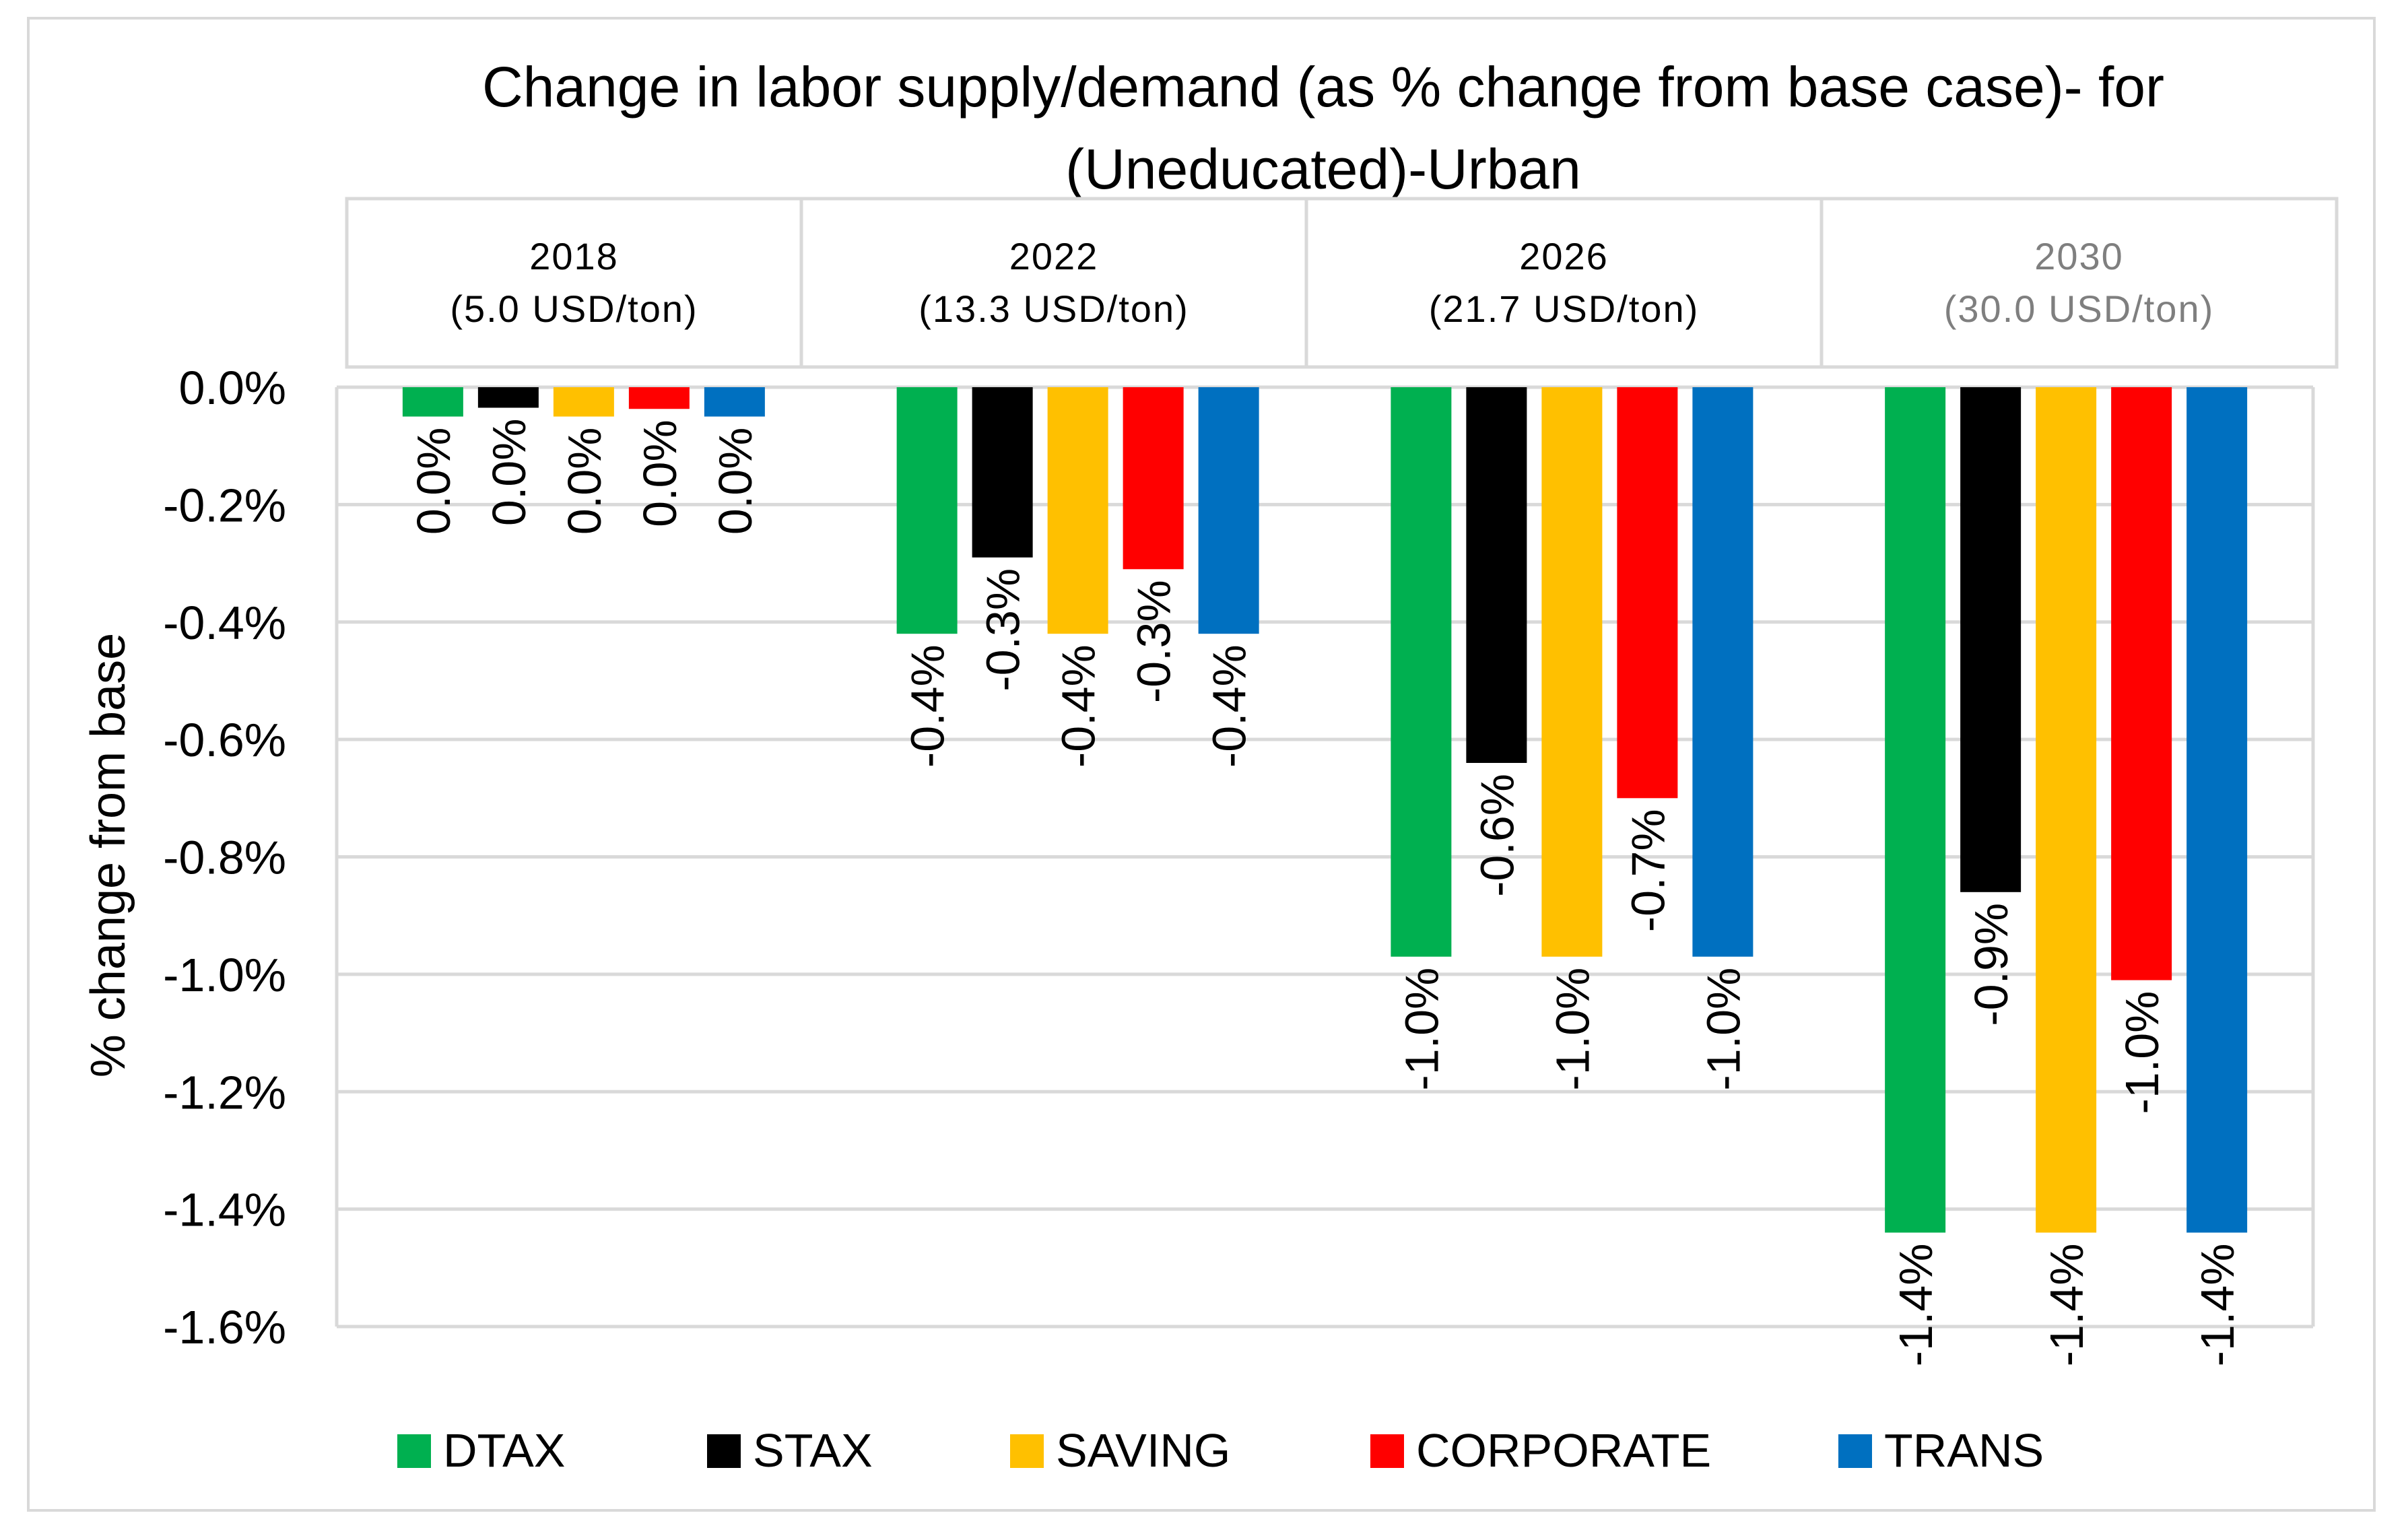 The width and height of the screenshot is (2404, 1540). I want to click on bar-trans-2030, so click(2217, 810).